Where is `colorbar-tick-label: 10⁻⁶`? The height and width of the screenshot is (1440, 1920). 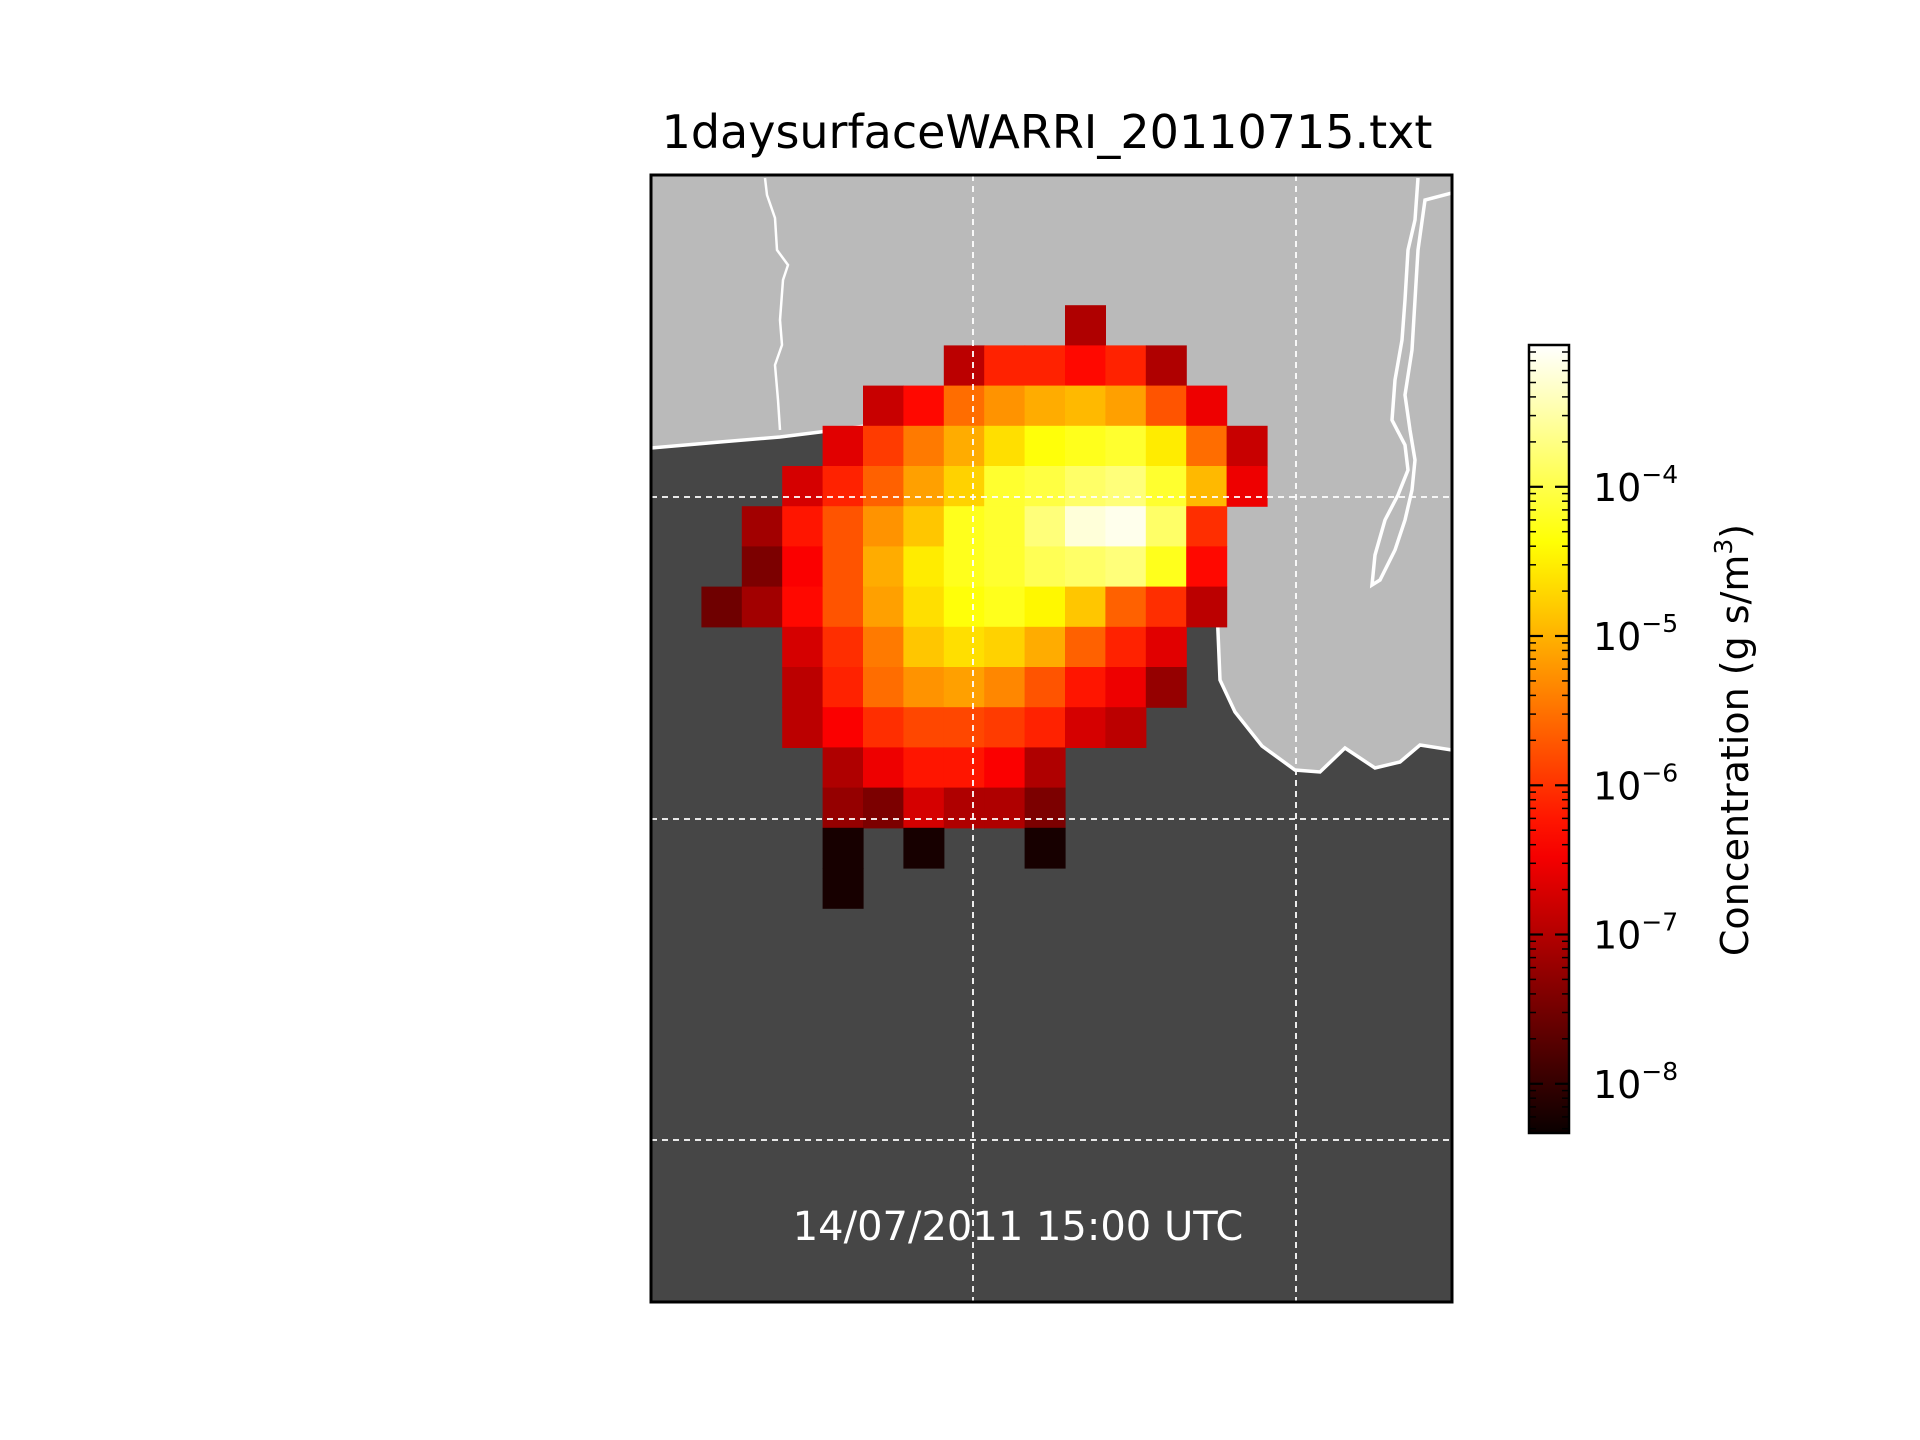
colorbar-tick-label: 10⁻⁶ is located at coordinates (1635, 783).